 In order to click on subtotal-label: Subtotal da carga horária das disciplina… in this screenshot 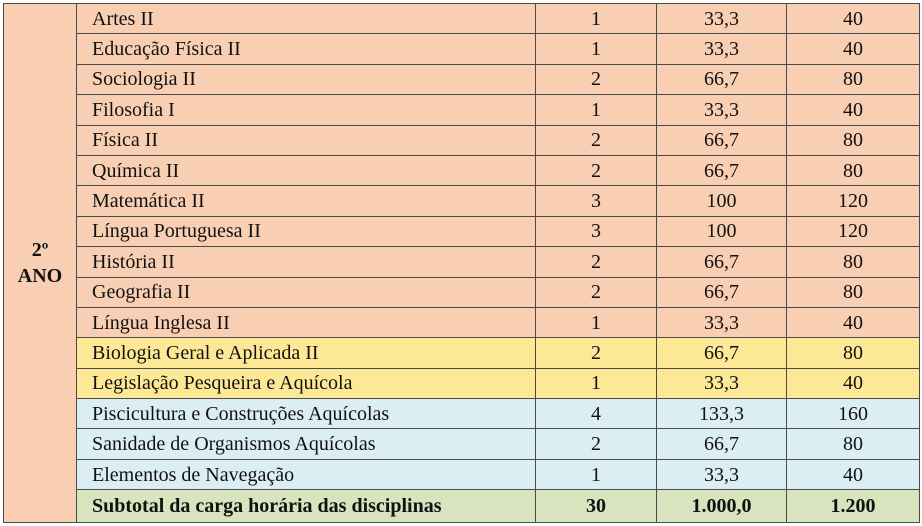, I will do `click(306, 506)`.